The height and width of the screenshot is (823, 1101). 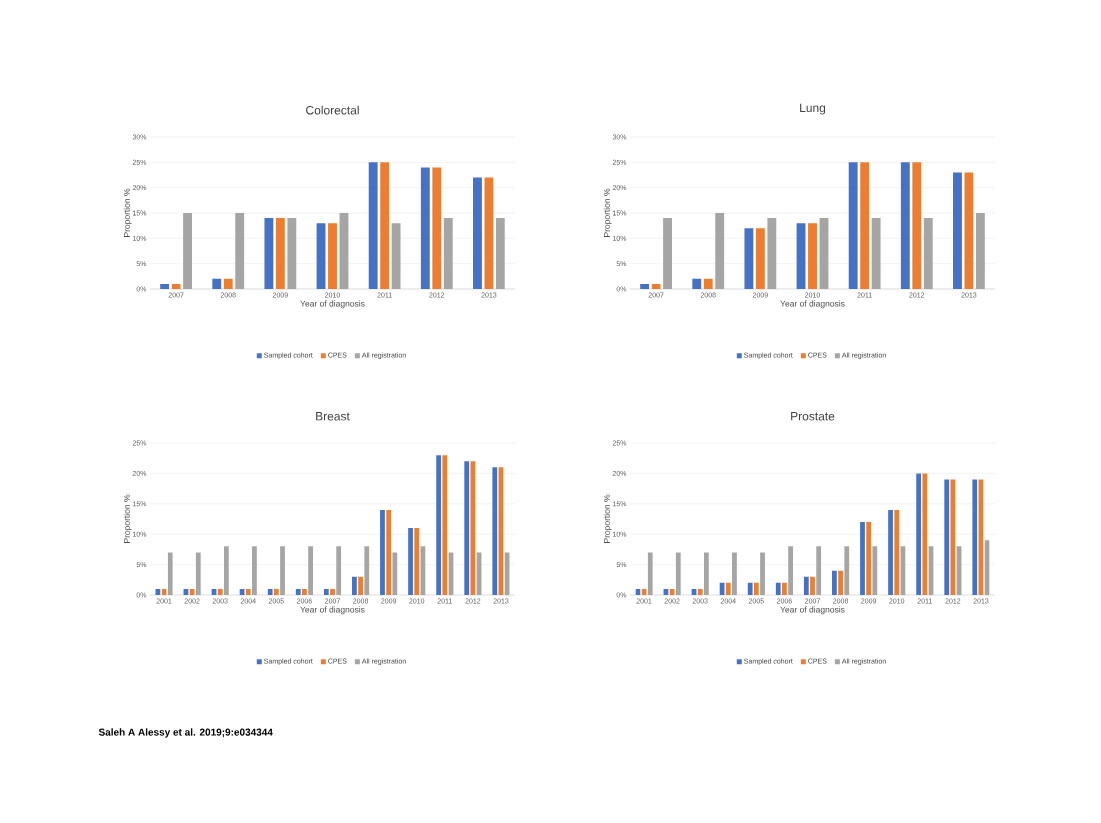 What do you see at coordinates (813, 416) in the screenshot?
I see `chart-title: Prostate` at bounding box center [813, 416].